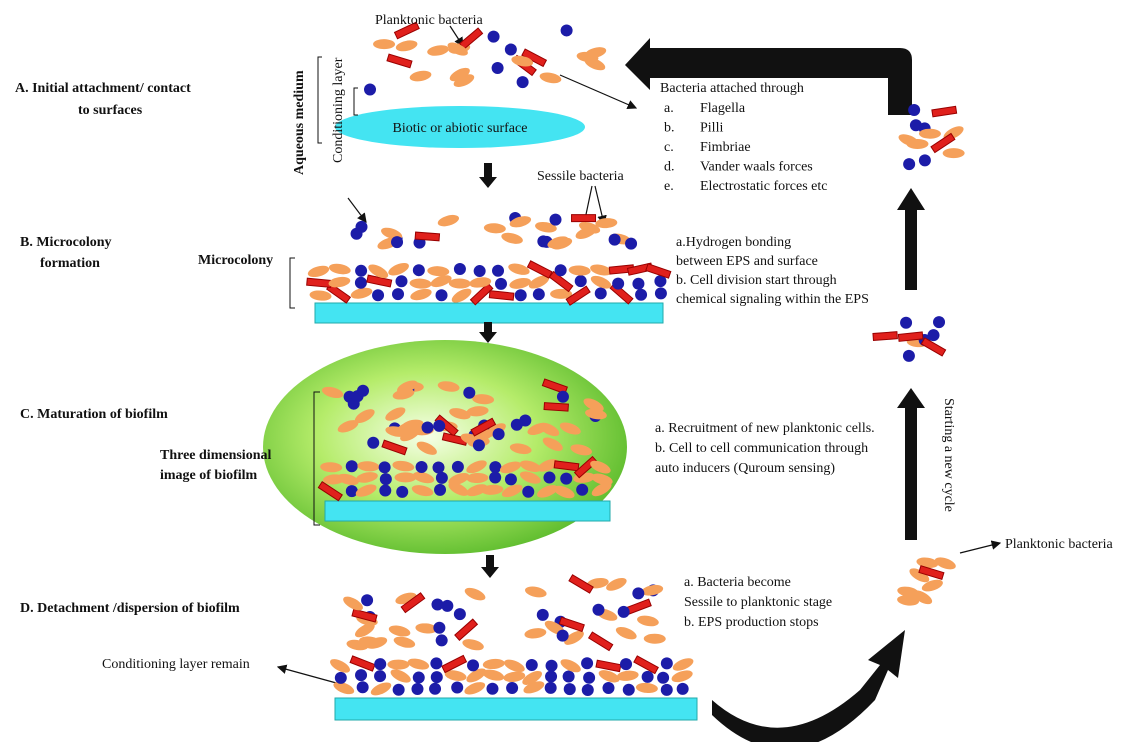 This screenshot has height=742, width=1129. Describe the element at coordinates (323, 291) in the screenshot. I see `brackets` at that location.